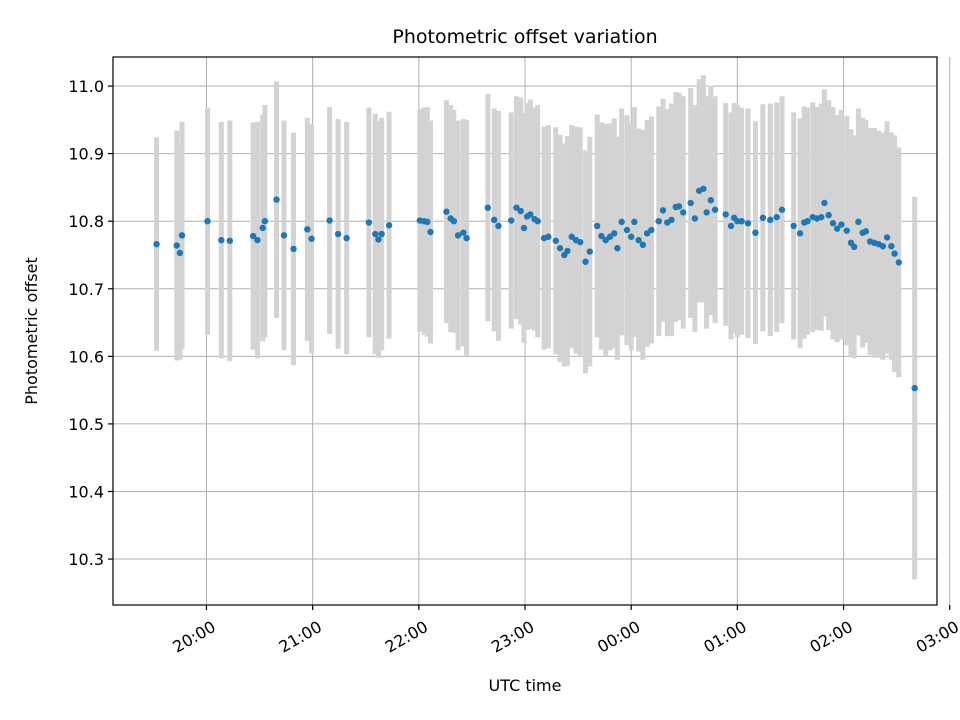 This screenshot has width=960, height=720. Describe the element at coordinates (512, 637) in the screenshot. I see `x-tick-label: 23:00` at that location.